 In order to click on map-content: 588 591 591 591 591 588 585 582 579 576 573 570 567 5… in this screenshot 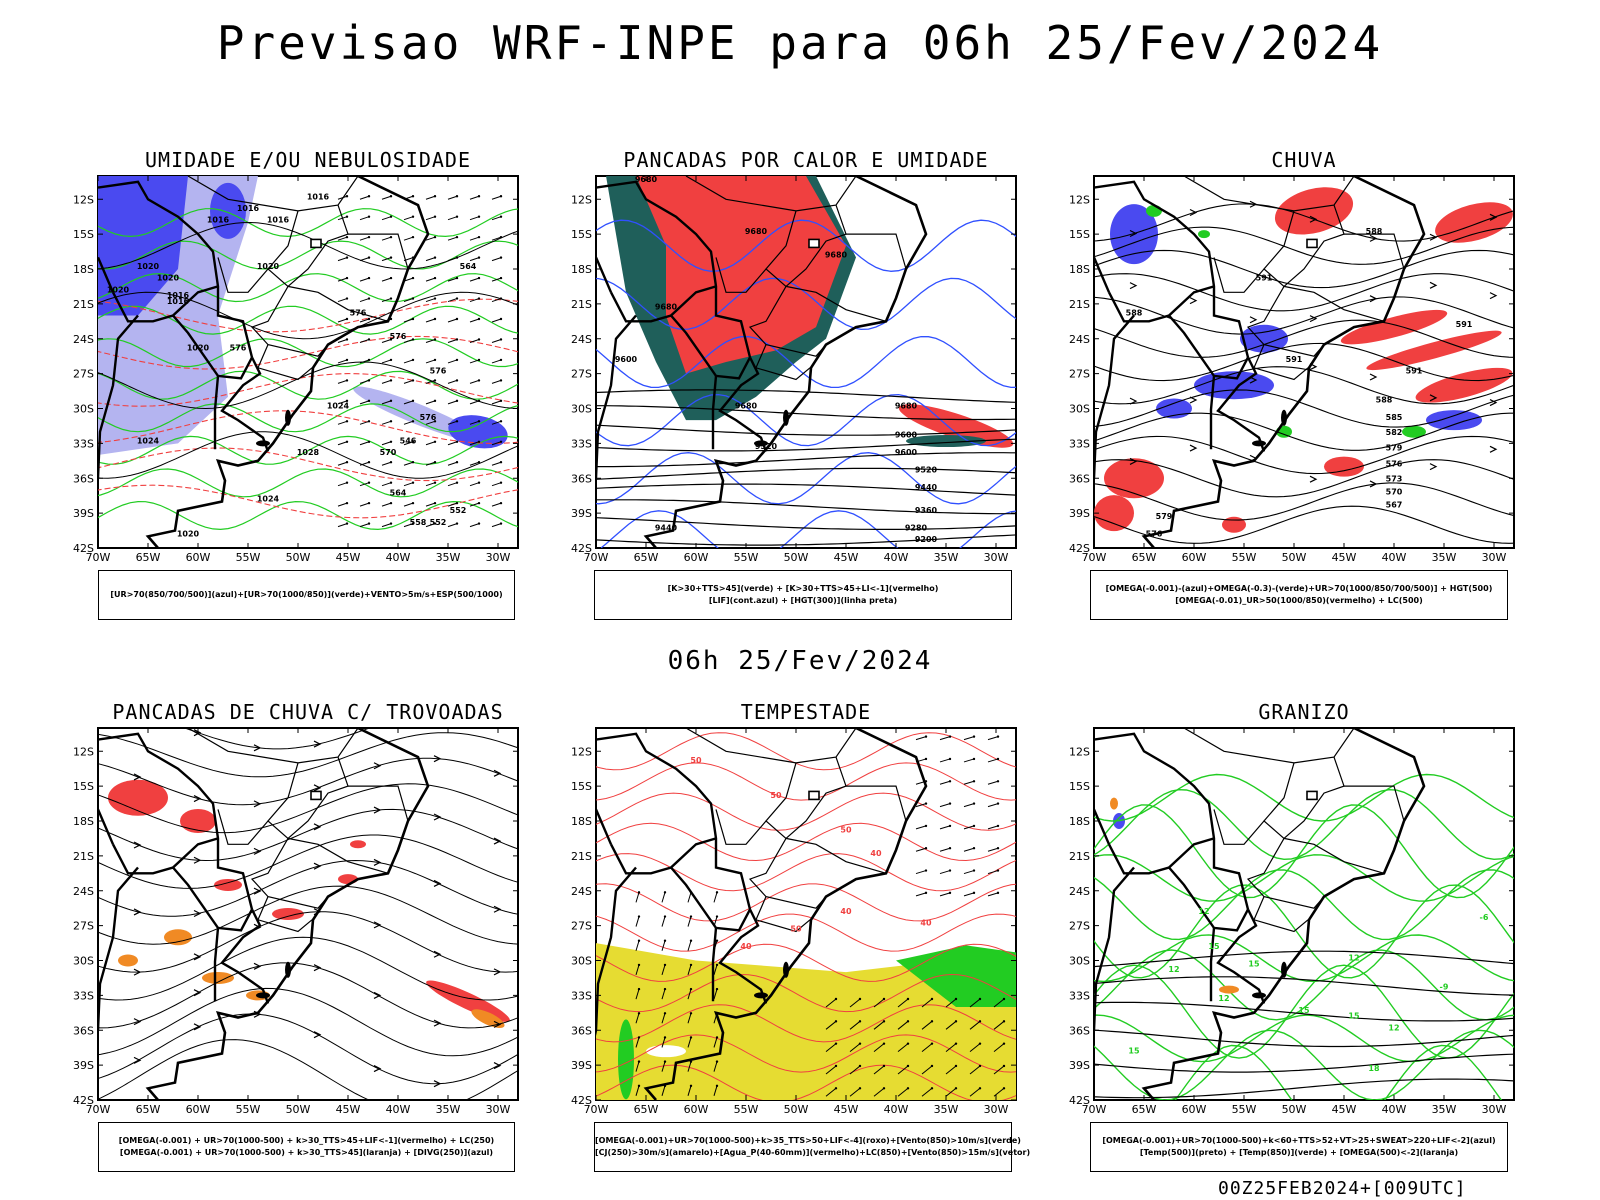, I will do `click(1304, 362)`.